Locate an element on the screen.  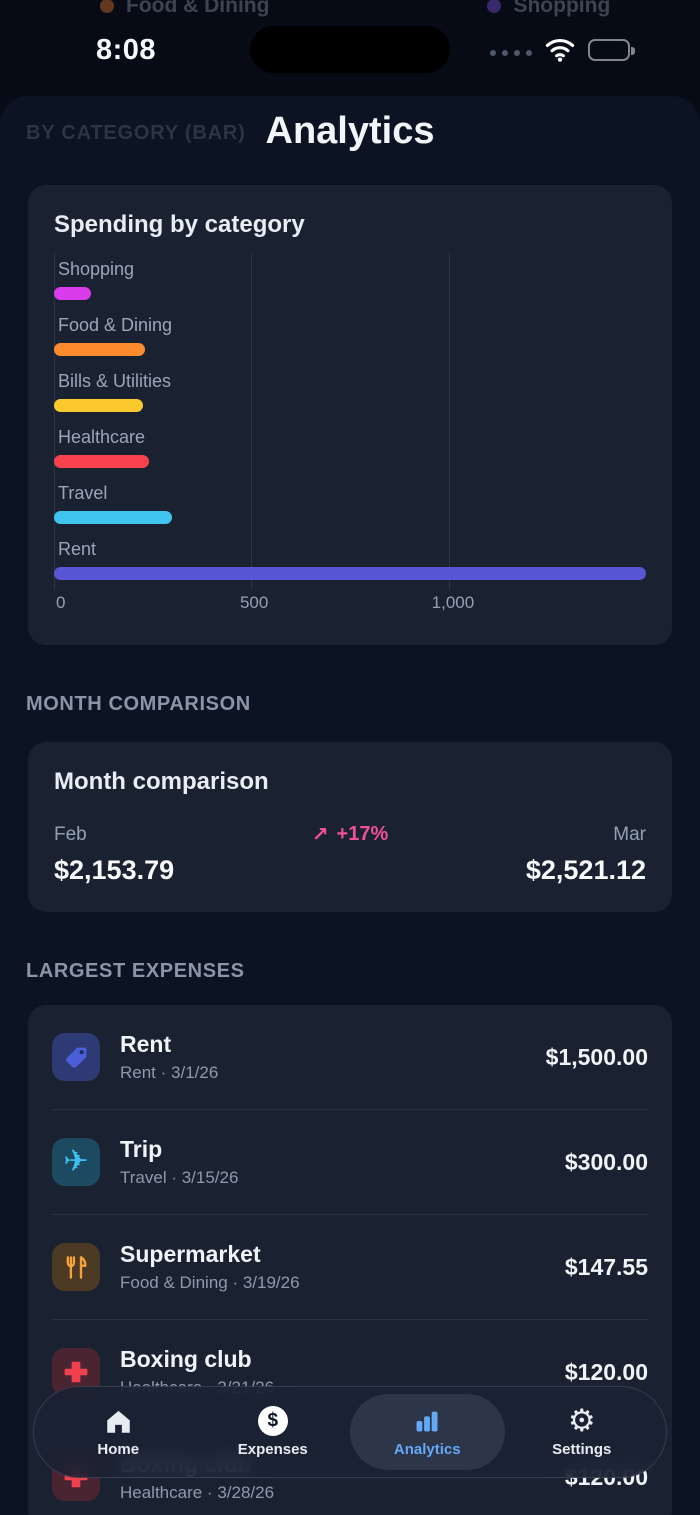
trend-up-icon: ↗ is located at coordinates (320, 835).